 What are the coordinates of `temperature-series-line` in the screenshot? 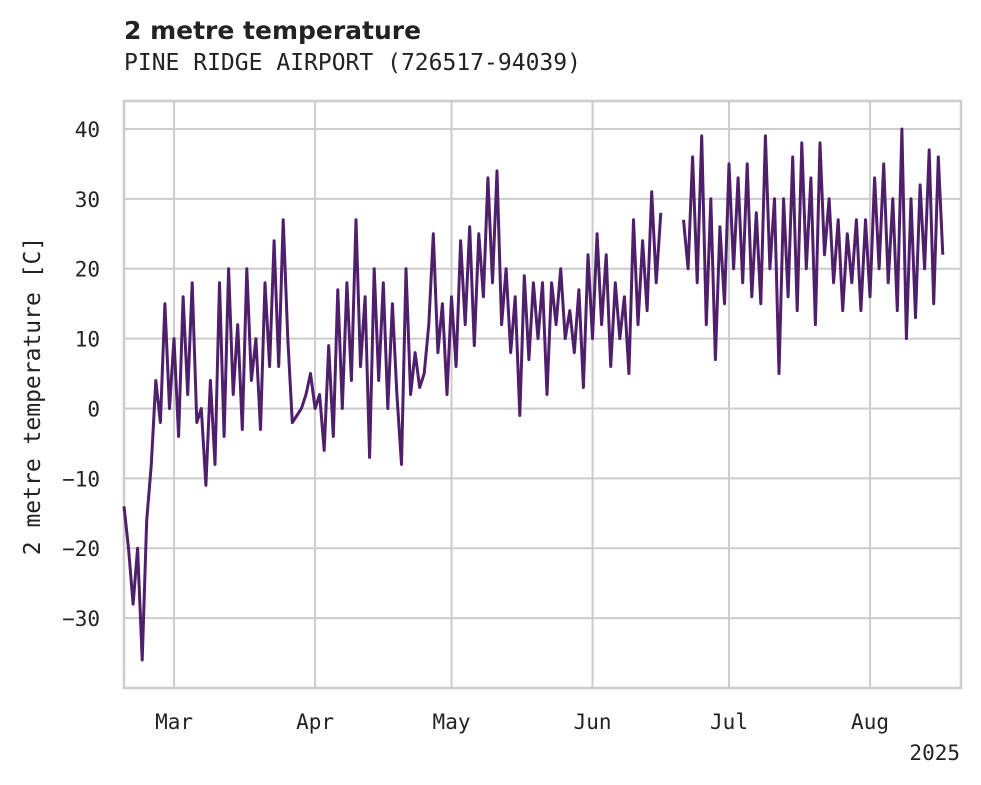 It's located at (813, 251).